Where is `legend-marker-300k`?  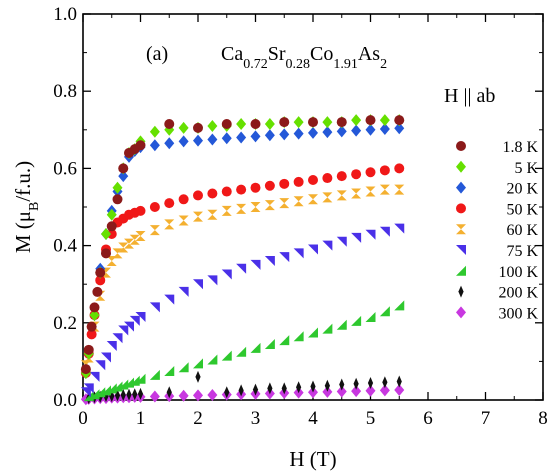 legend-marker-300k is located at coordinates (461, 312).